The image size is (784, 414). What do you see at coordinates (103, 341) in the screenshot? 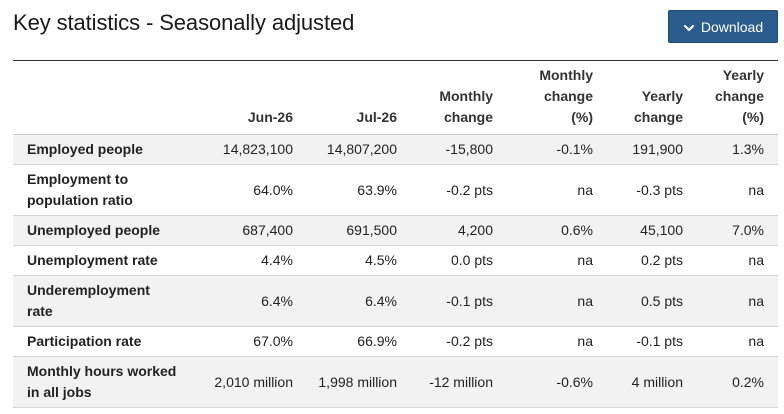
I see `row-label: Participation rate` at bounding box center [103, 341].